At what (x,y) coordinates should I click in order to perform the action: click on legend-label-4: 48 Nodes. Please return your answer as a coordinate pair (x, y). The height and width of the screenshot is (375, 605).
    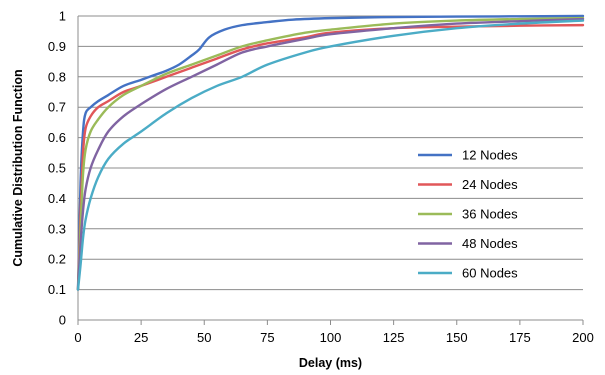
    Looking at the image, I should click on (490, 243).